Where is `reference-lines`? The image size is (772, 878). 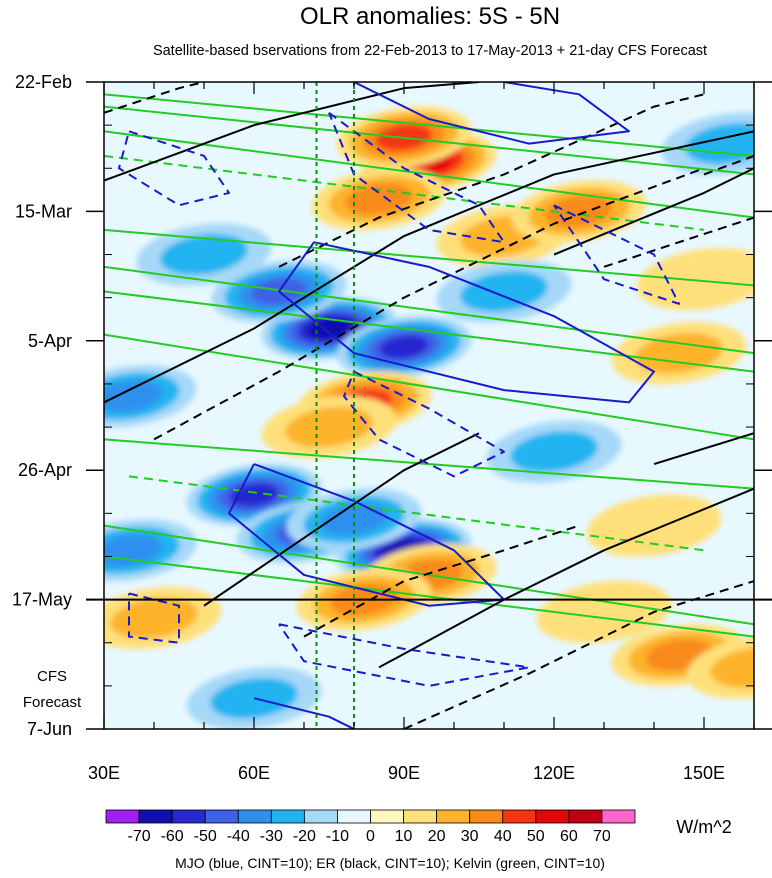
reference-lines is located at coordinates (335, 405).